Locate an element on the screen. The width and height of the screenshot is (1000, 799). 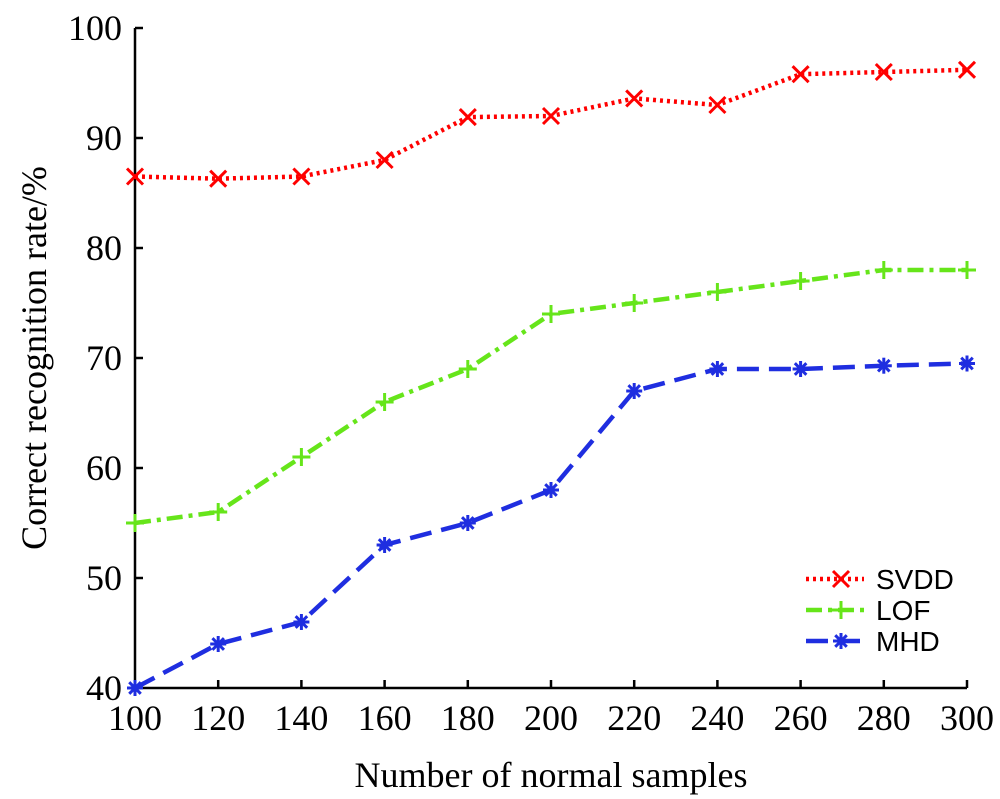
y-axis-title: Correct recognition rate/% is located at coordinates (34, 358).